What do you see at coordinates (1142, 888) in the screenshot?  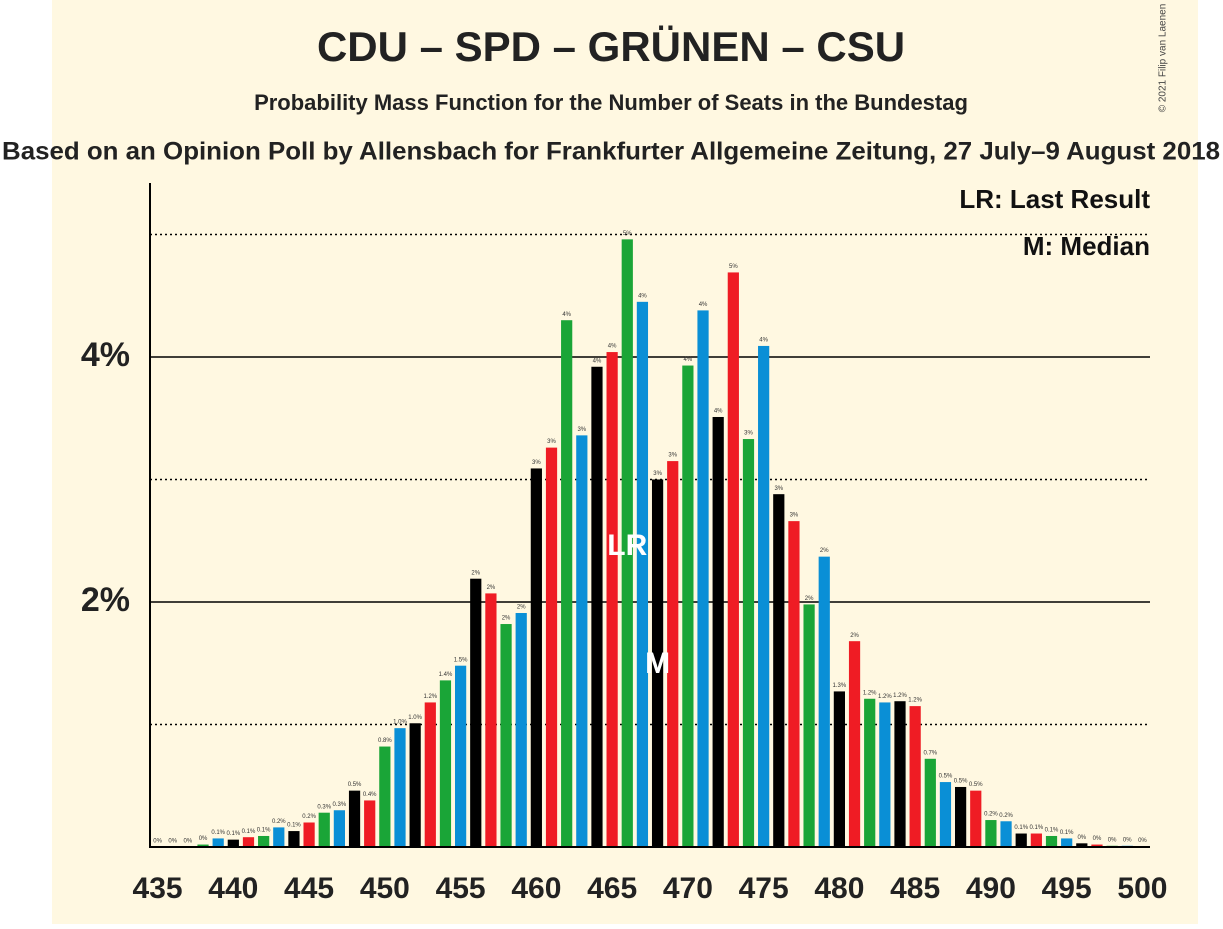 I see `x-tick-label: 500` at bounding box center [1142, 888].